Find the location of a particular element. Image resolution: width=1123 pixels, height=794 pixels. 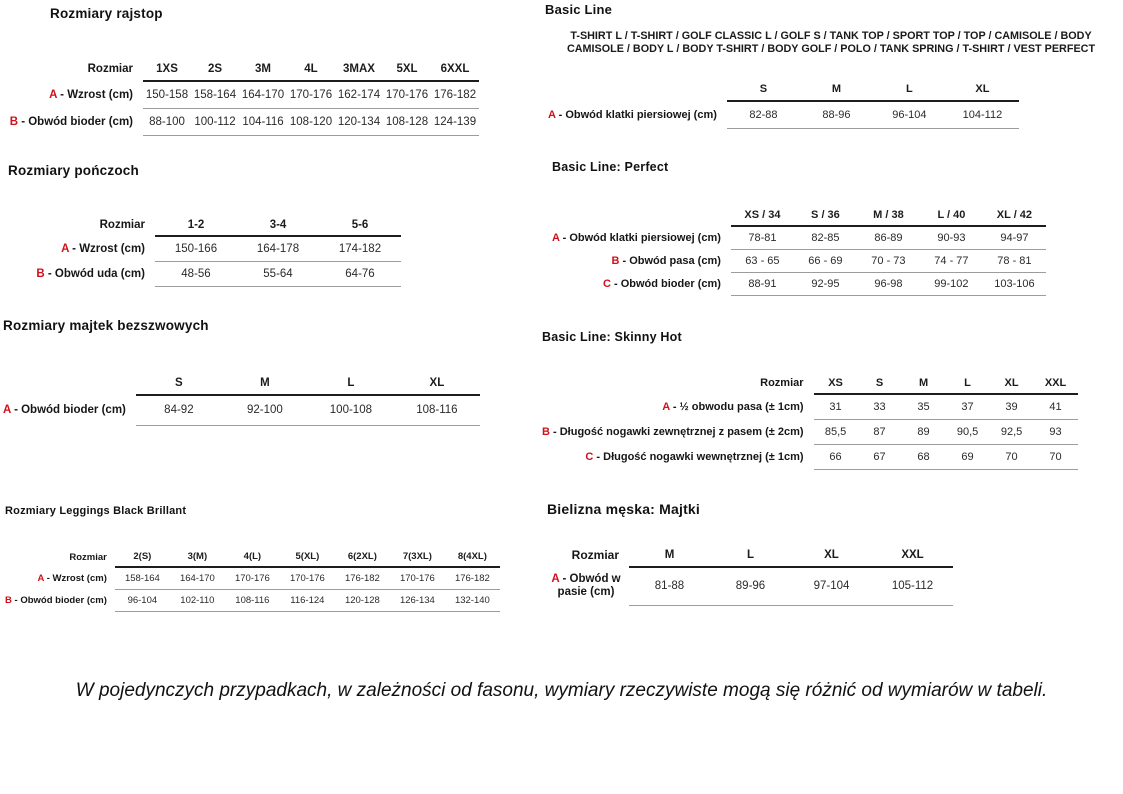

size-value-cell: 92-100 is located at coordinates (264, 410).